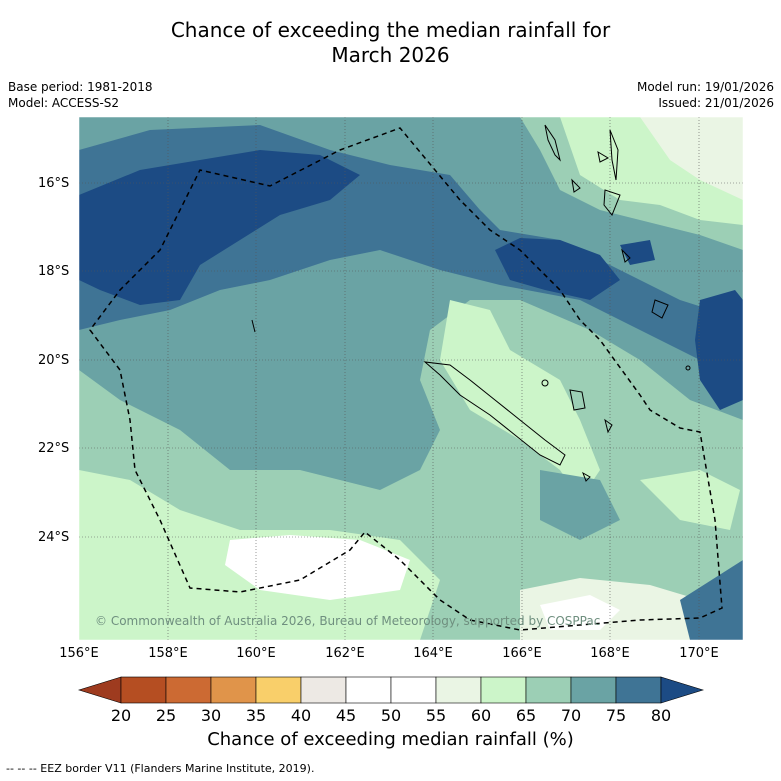  What do you see at coordinates (557, 269) in the screenshot?
I see `field-patch-over-80-central` at bounding box center [557, 269].